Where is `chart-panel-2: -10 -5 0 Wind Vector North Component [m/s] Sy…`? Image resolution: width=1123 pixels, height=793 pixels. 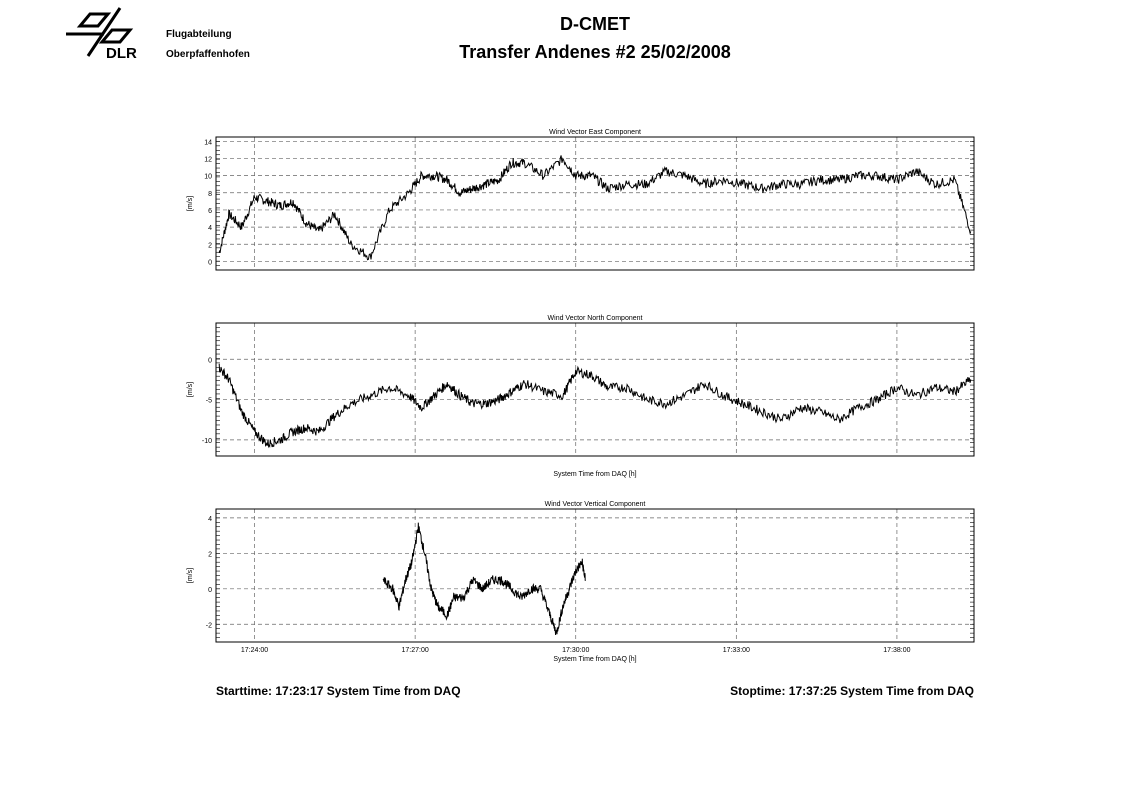
chart-panel-2: -10 -5 0 Wind Vector North Component [m/s] Sy… is located at coordinates (581, 396).